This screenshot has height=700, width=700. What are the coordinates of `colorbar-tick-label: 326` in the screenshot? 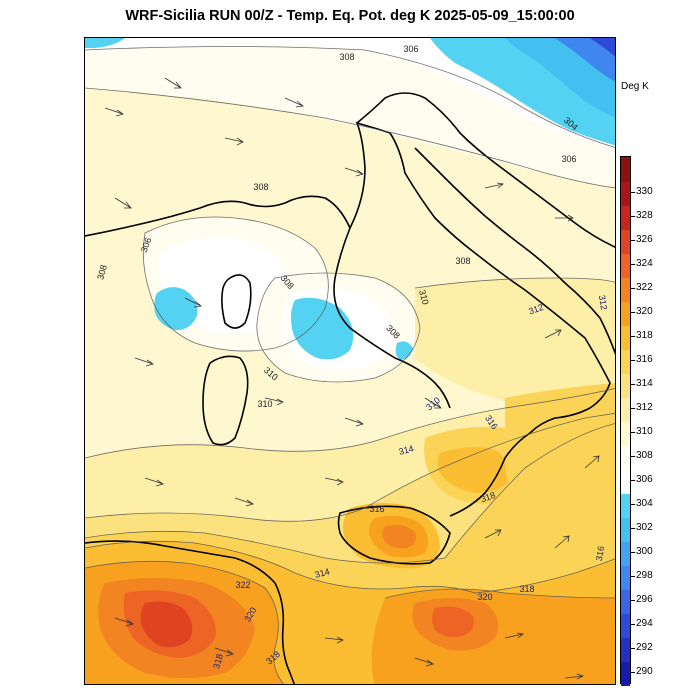 It's located at (644, 239).